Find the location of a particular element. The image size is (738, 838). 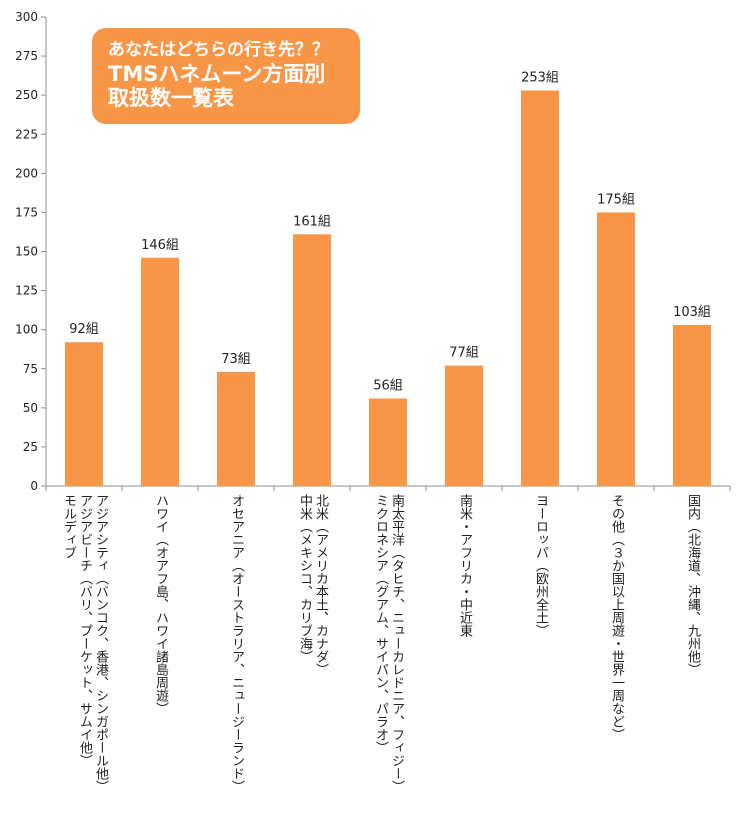

bar-value-label: 161組 is located at coordinates (312, 221).